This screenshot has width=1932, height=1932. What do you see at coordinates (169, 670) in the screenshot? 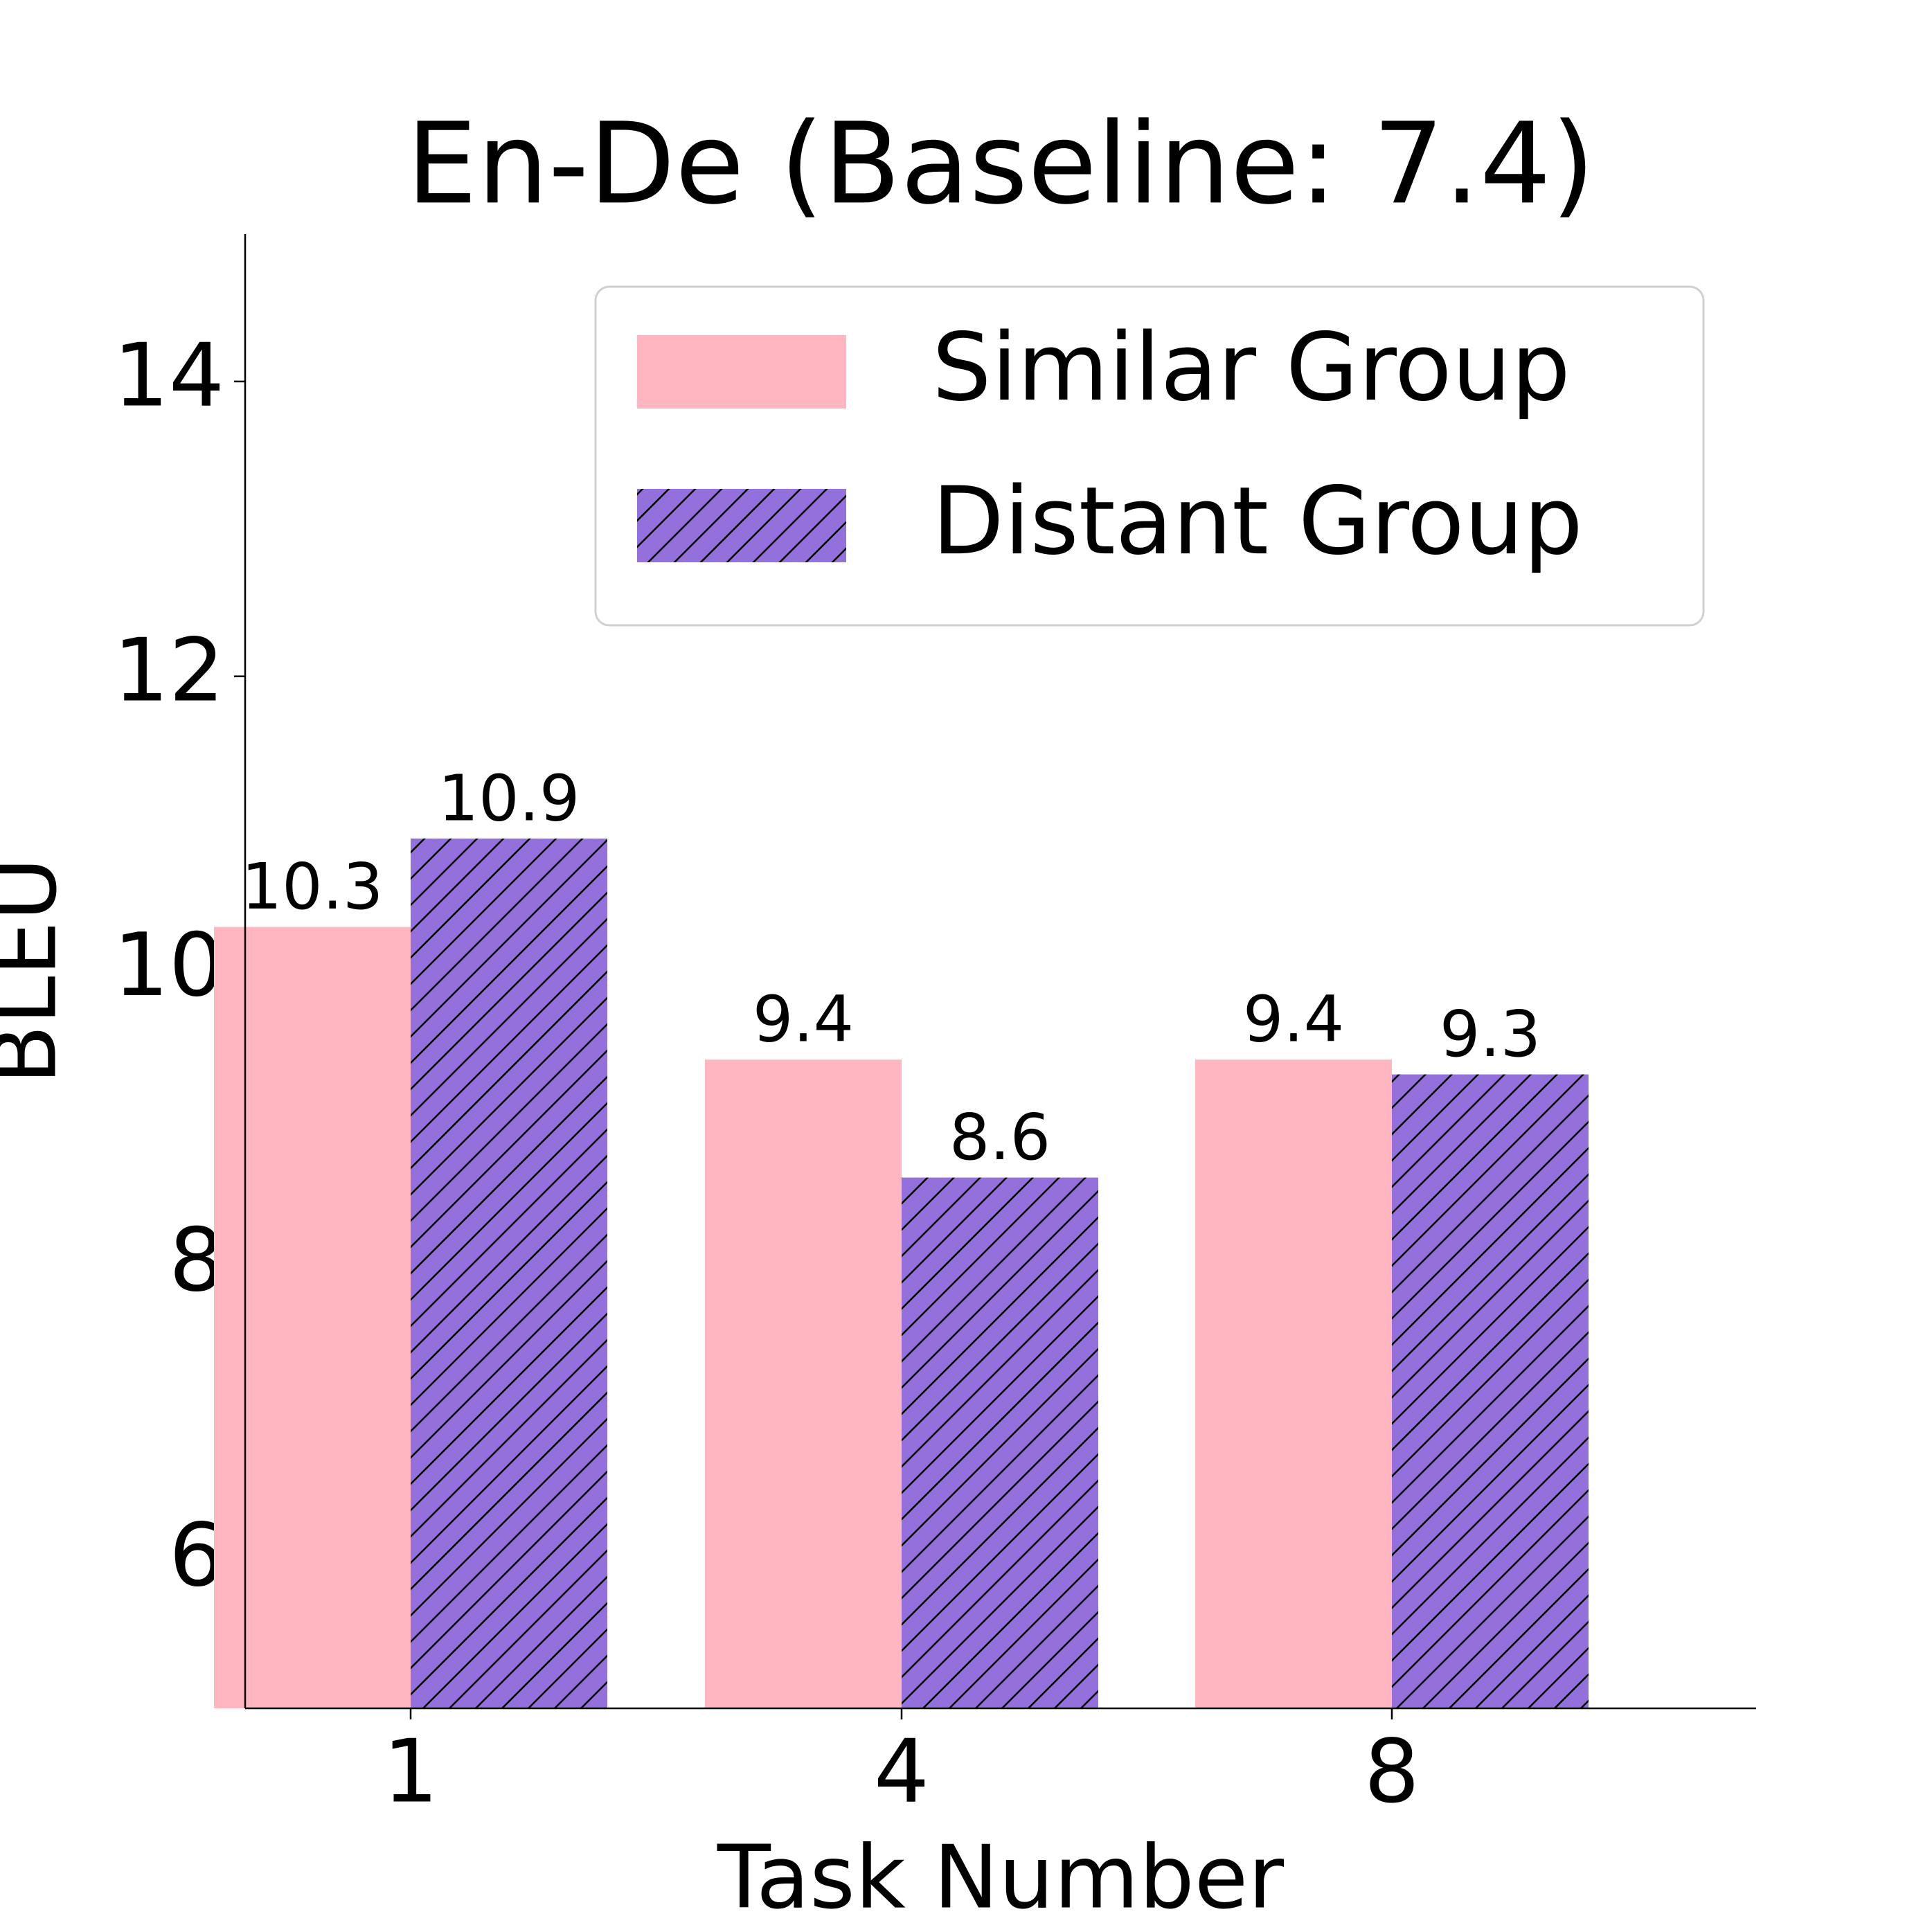
I see `y-tick-label: 12` at bounding box center [169, 670].